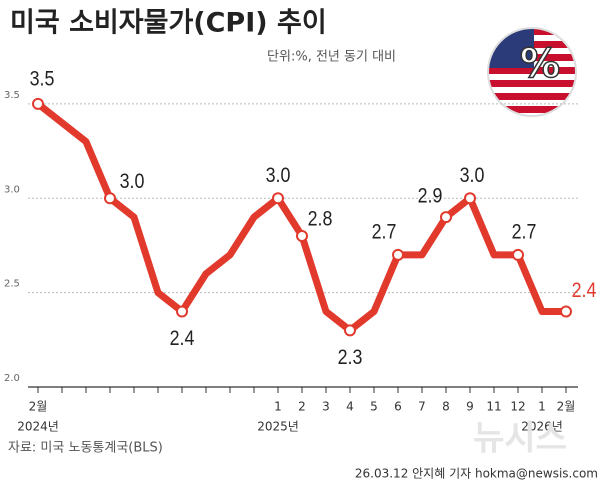 This screenshot has height=484, width=605. Describe the element at coordinates (302, 407) in the screenshot. I see `x-tick-label: 2` at that location.